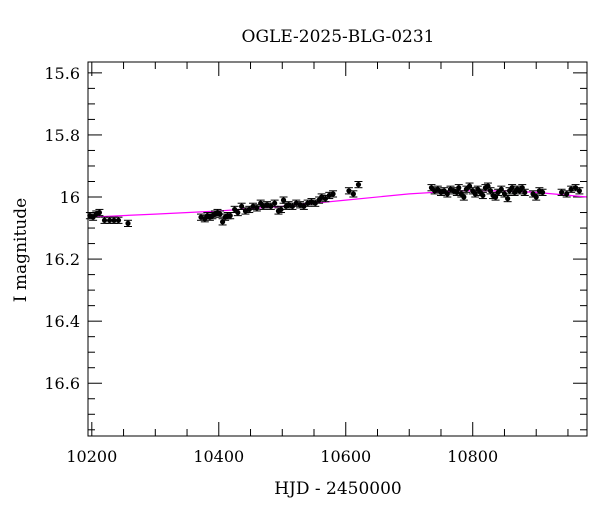  What do you see at coordinates (345, 456) in the screenshot?
I see `x-tick-label: 10600` at bounding box center [345, 456].